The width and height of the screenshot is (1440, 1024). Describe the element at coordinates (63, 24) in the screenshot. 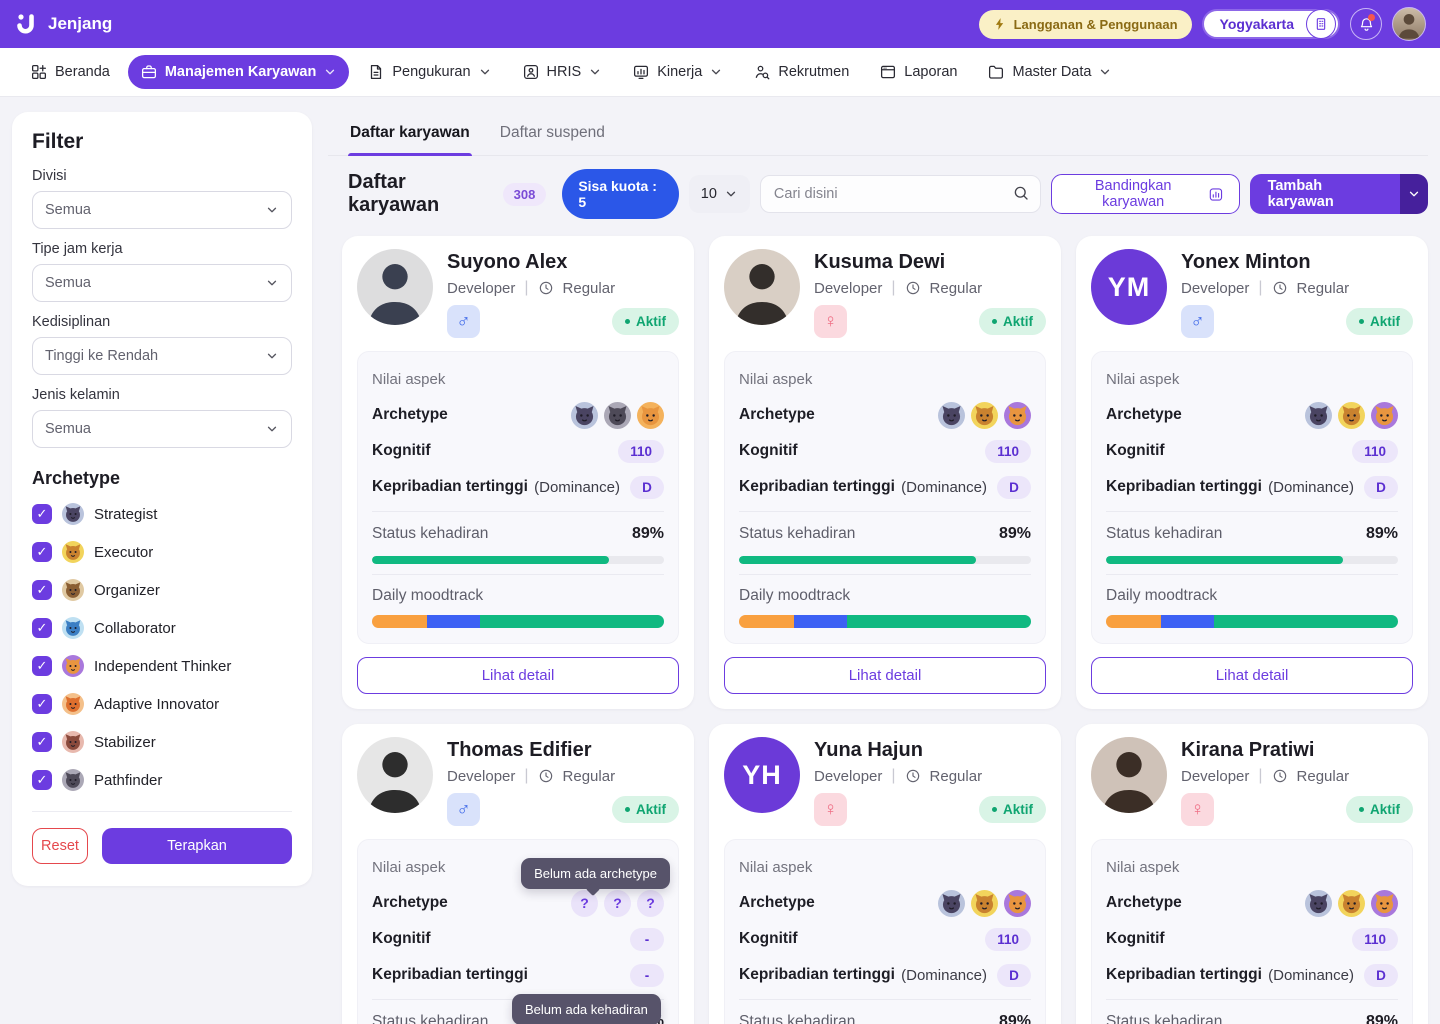

I see `app-logo: Jenjang` at that location.